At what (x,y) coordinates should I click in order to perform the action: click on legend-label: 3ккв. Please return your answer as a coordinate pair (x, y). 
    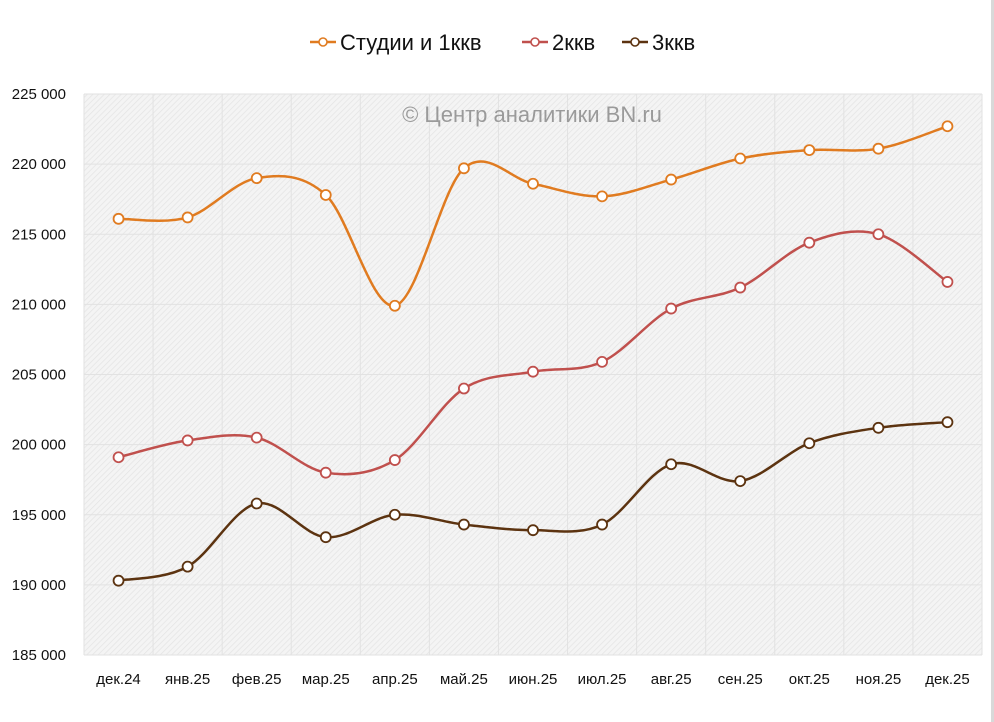
    Looking at the image, I should click on (673, 42).